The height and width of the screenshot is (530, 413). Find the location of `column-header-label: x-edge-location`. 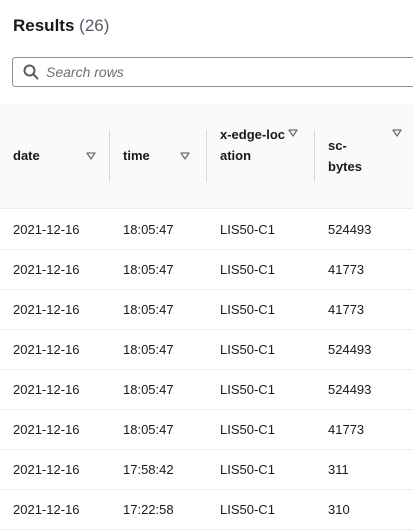

column-header-label: x-edge-location is located at coordinates (253, 145).